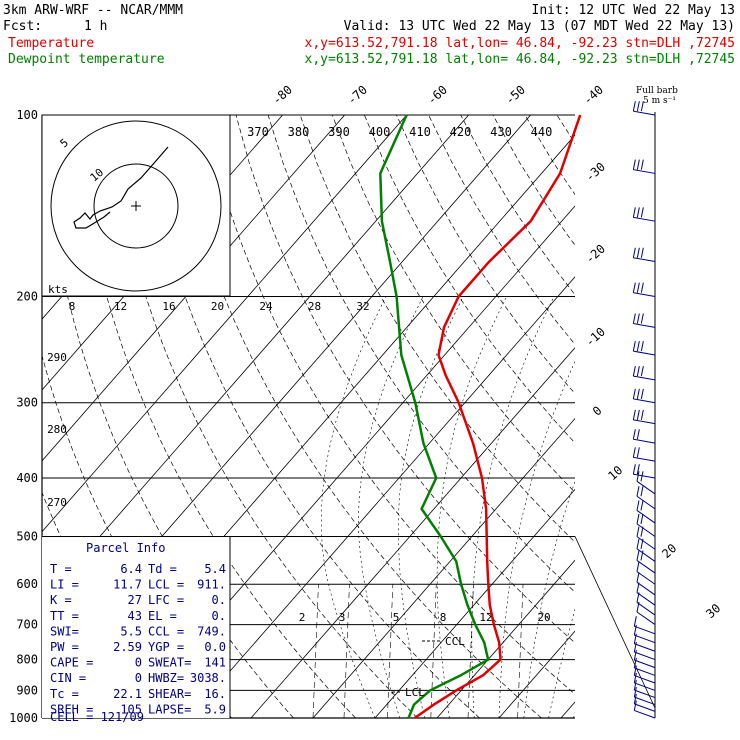 The height and width of the screenshot is (740, 740). Describe the element at coordinates (23, 718) in the screenshot. I see `pressure-label: 1000` at that location.